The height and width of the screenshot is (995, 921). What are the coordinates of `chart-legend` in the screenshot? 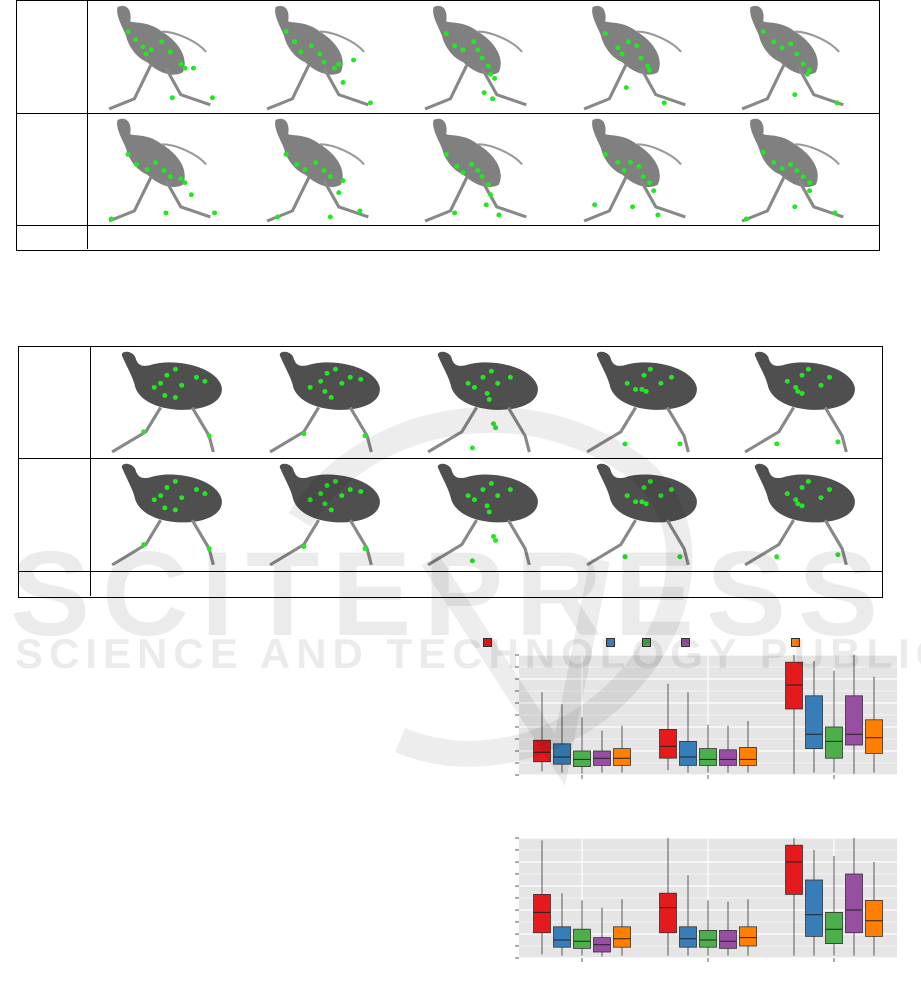 It's located at (690, 642).